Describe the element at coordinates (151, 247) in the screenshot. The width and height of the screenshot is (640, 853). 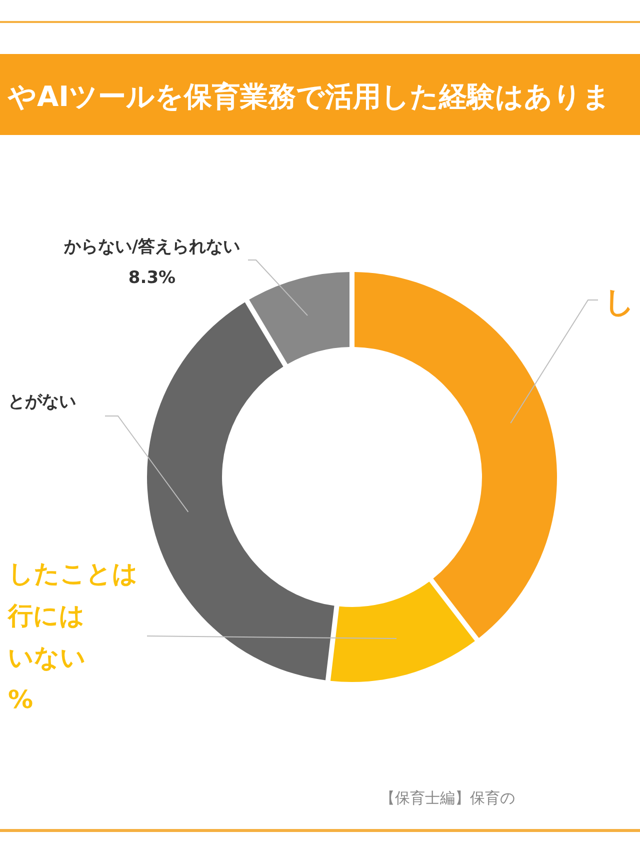
I see `slice-label: からない/答えられない` at that location.